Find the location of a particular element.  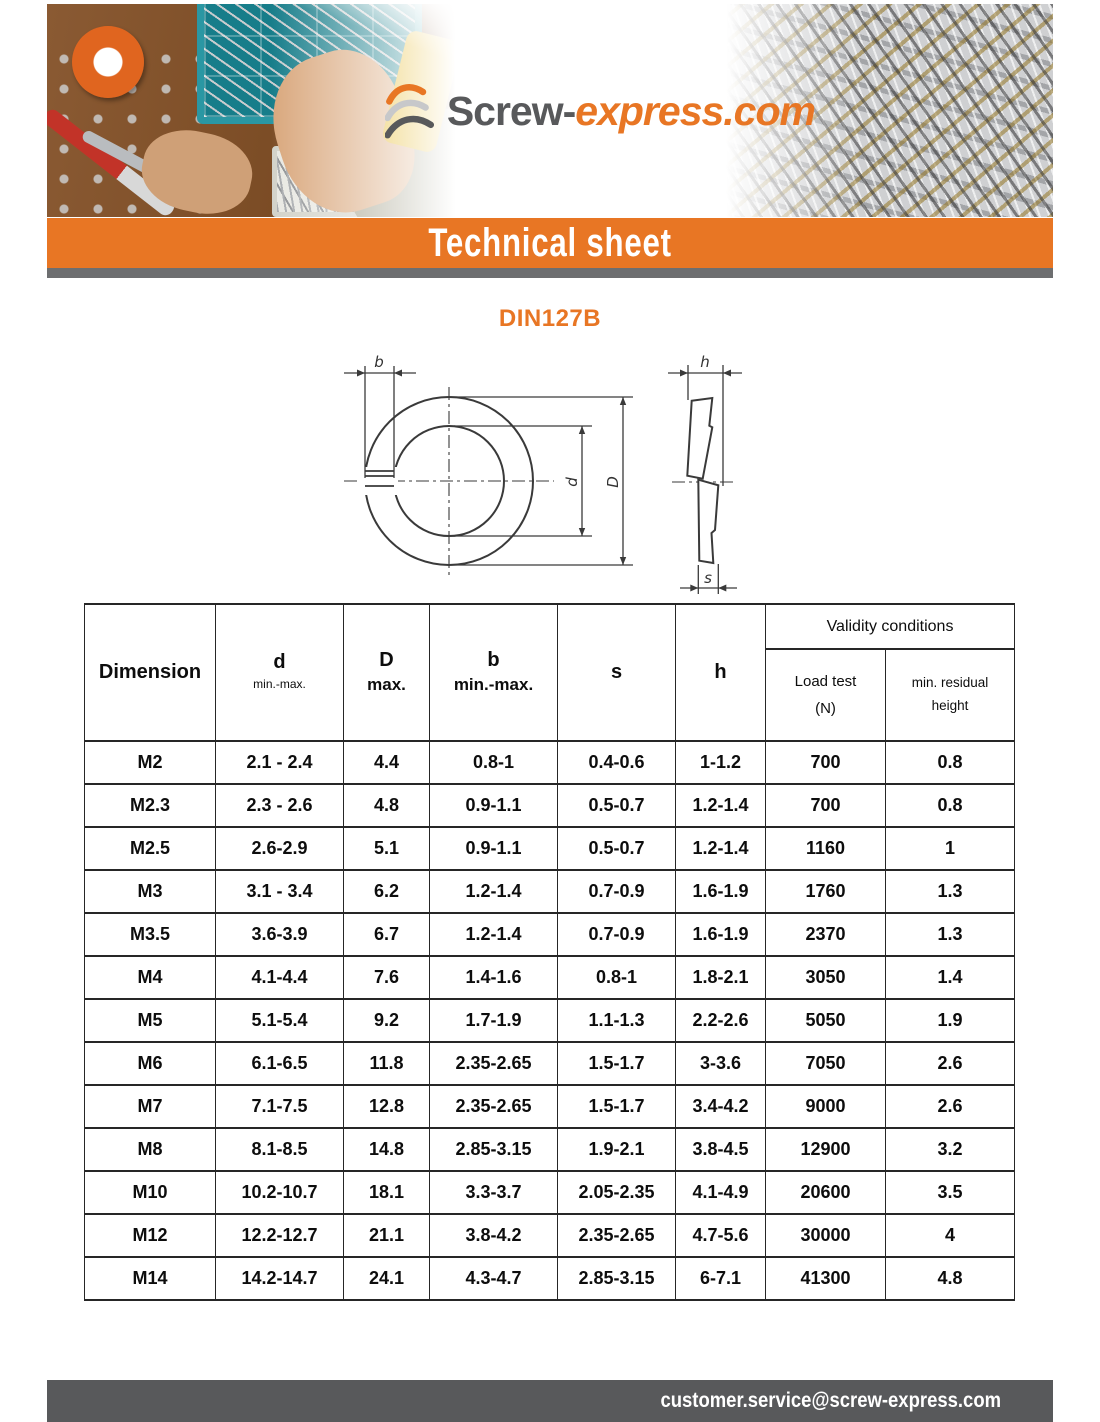

page-title: Technical sheet is located at coordinates (550, 242).